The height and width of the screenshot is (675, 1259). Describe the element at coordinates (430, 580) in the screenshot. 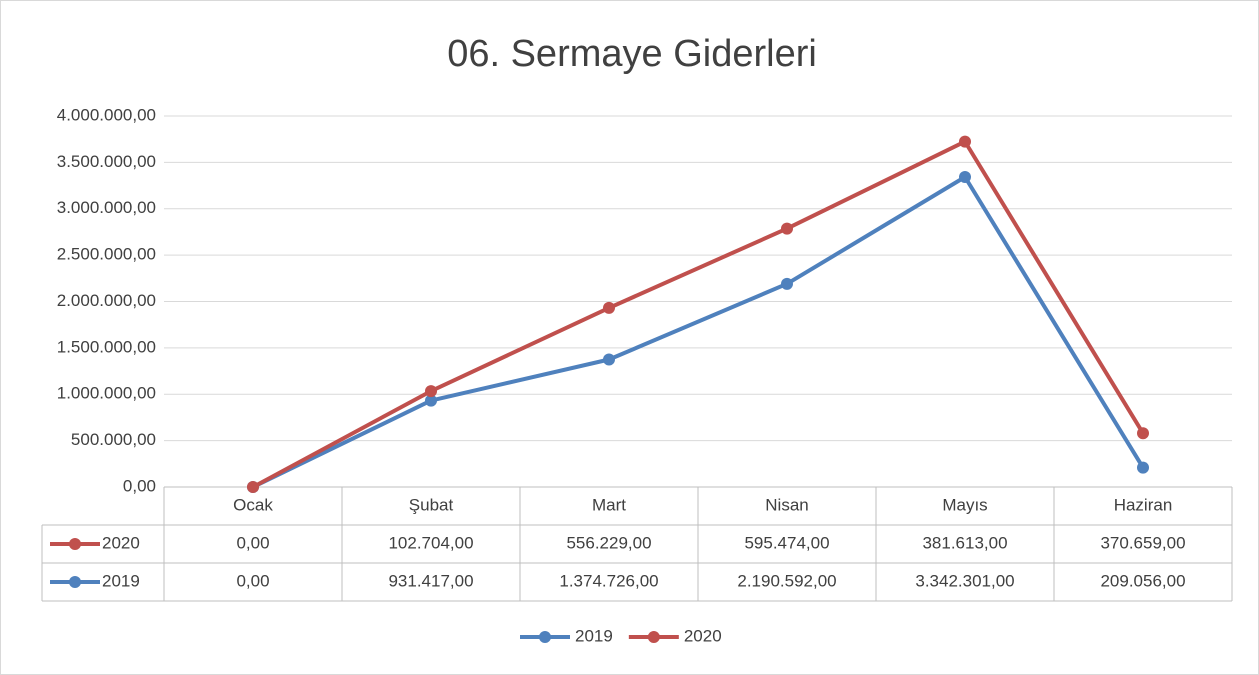

I see `table-value: 931.417,00` at that location.